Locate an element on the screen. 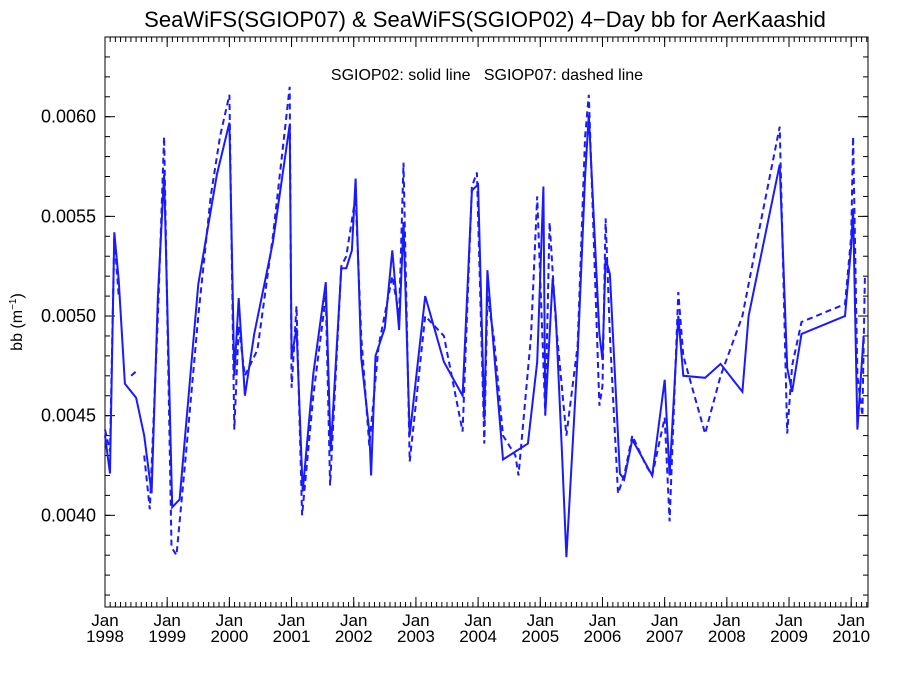  x-tick-label-year: 2000 is located at coordinates (229, 636).